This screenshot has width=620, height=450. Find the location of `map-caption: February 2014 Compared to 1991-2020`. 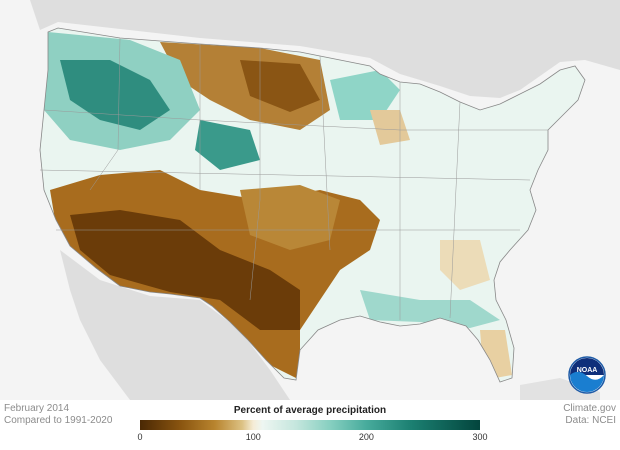

map-caption: February 2014 Compared to 1991-2020 is located at coordinates (58, 415).